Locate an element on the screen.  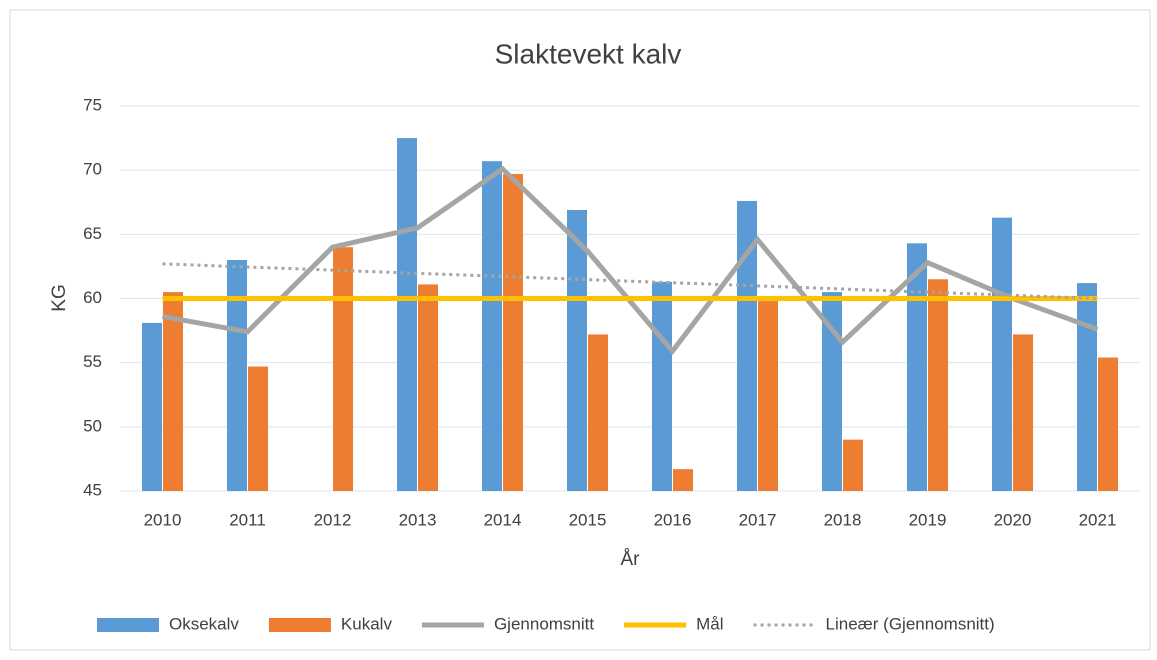
x-axis-label: År is located at coordinates (631, 559).